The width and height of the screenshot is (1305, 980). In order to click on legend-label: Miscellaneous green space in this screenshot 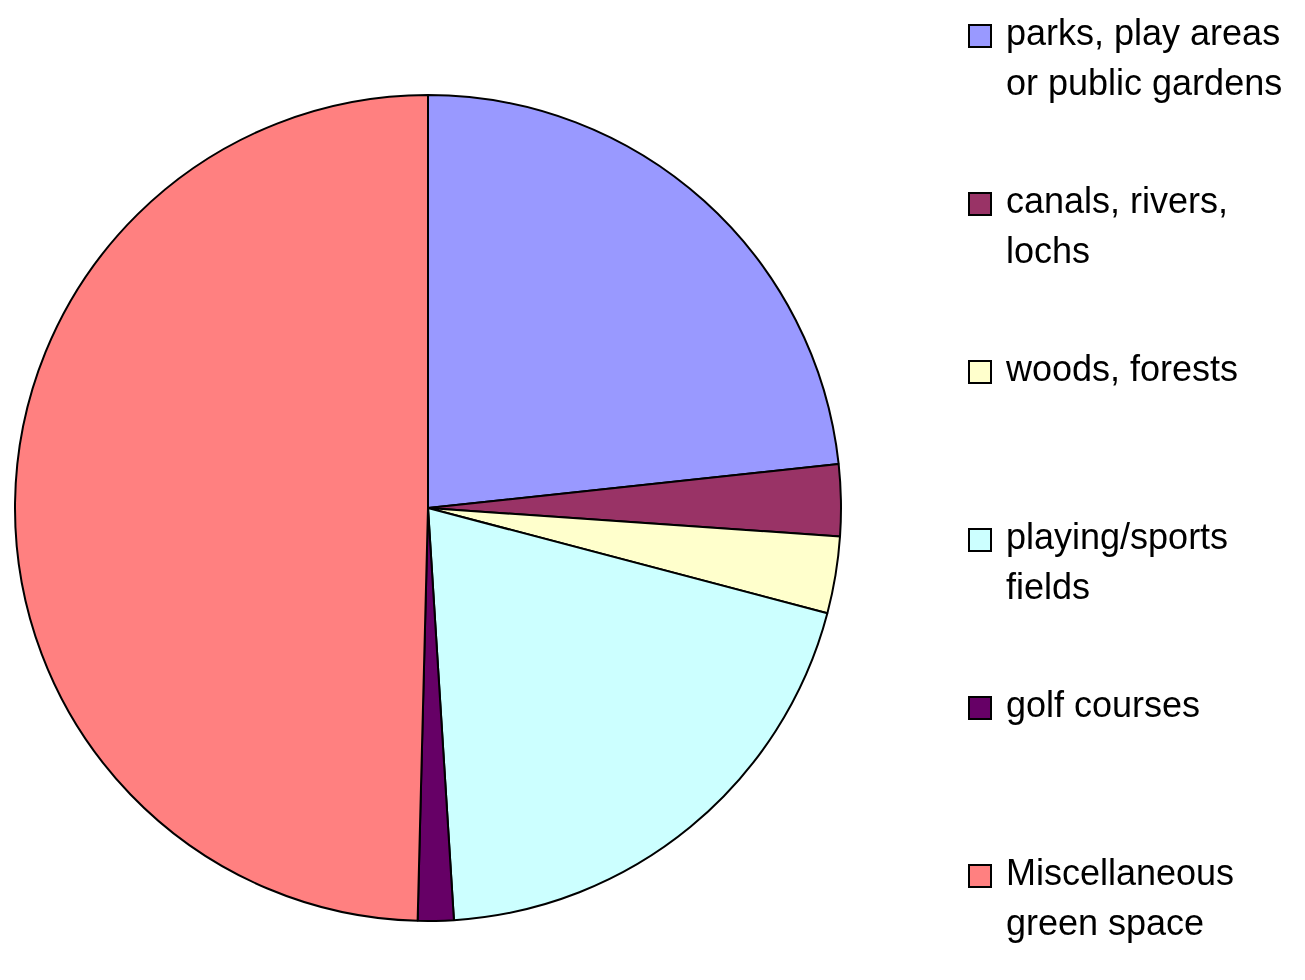, I will do `click(1121, 898)`.